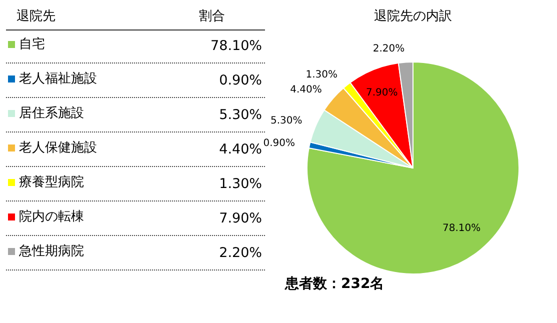 The height and width of the screenshot is (323, 557). I want to click on data-label: 7.90%, so click(382, 92).